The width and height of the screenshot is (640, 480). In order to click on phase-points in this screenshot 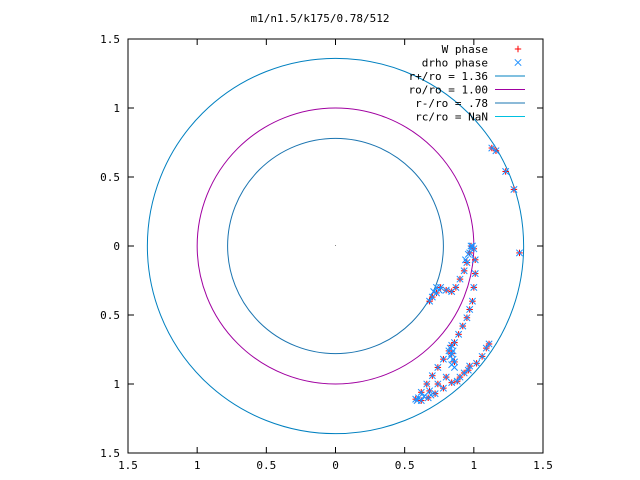, I will do `click(468, 274)`.